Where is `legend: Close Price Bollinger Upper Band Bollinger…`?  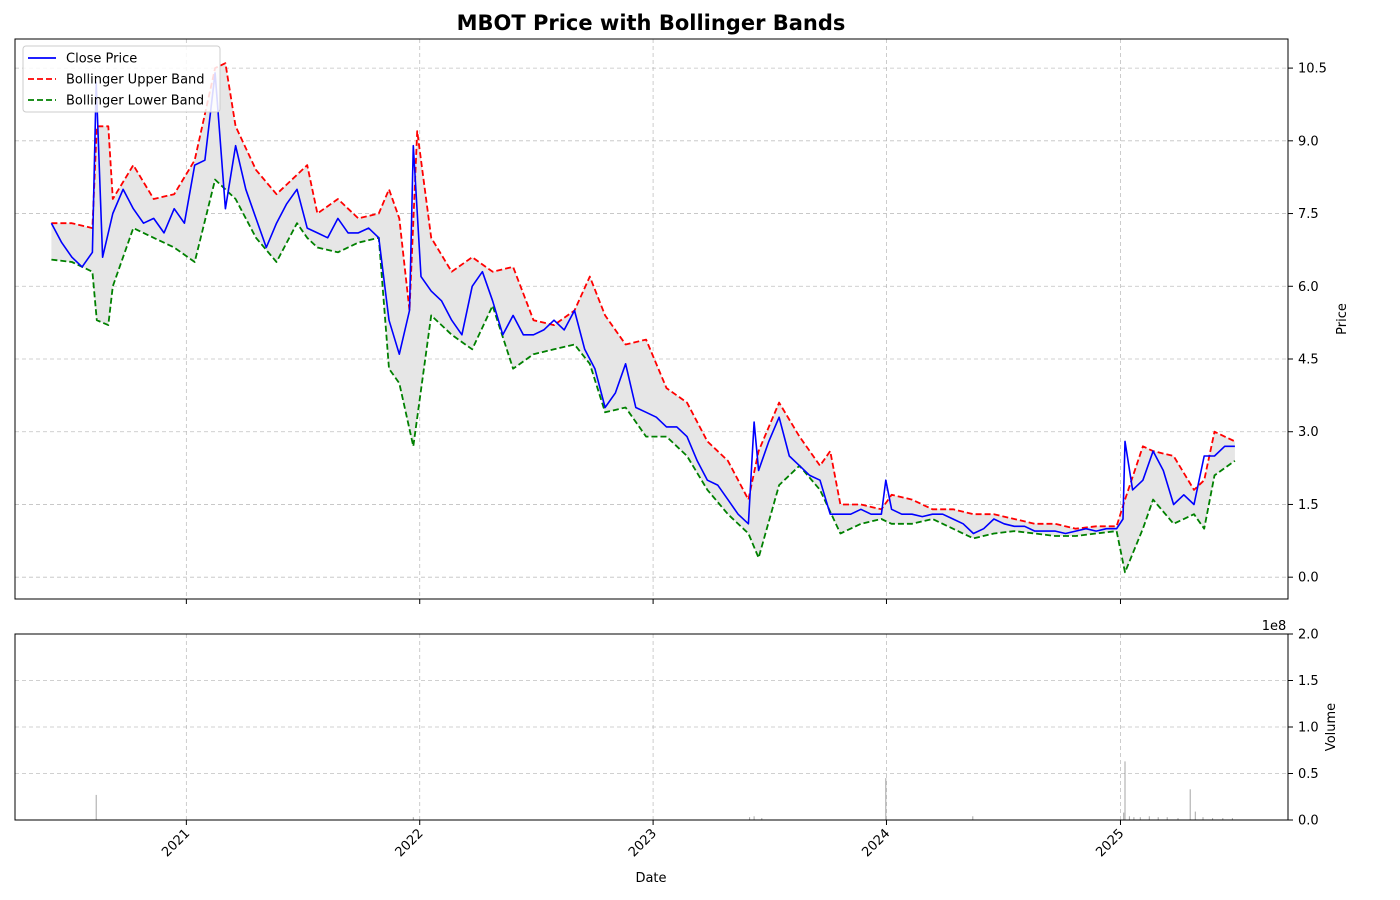
legend: Close Price Bollinger Upper Band Bollinger… is located at coordinates (121, 79).